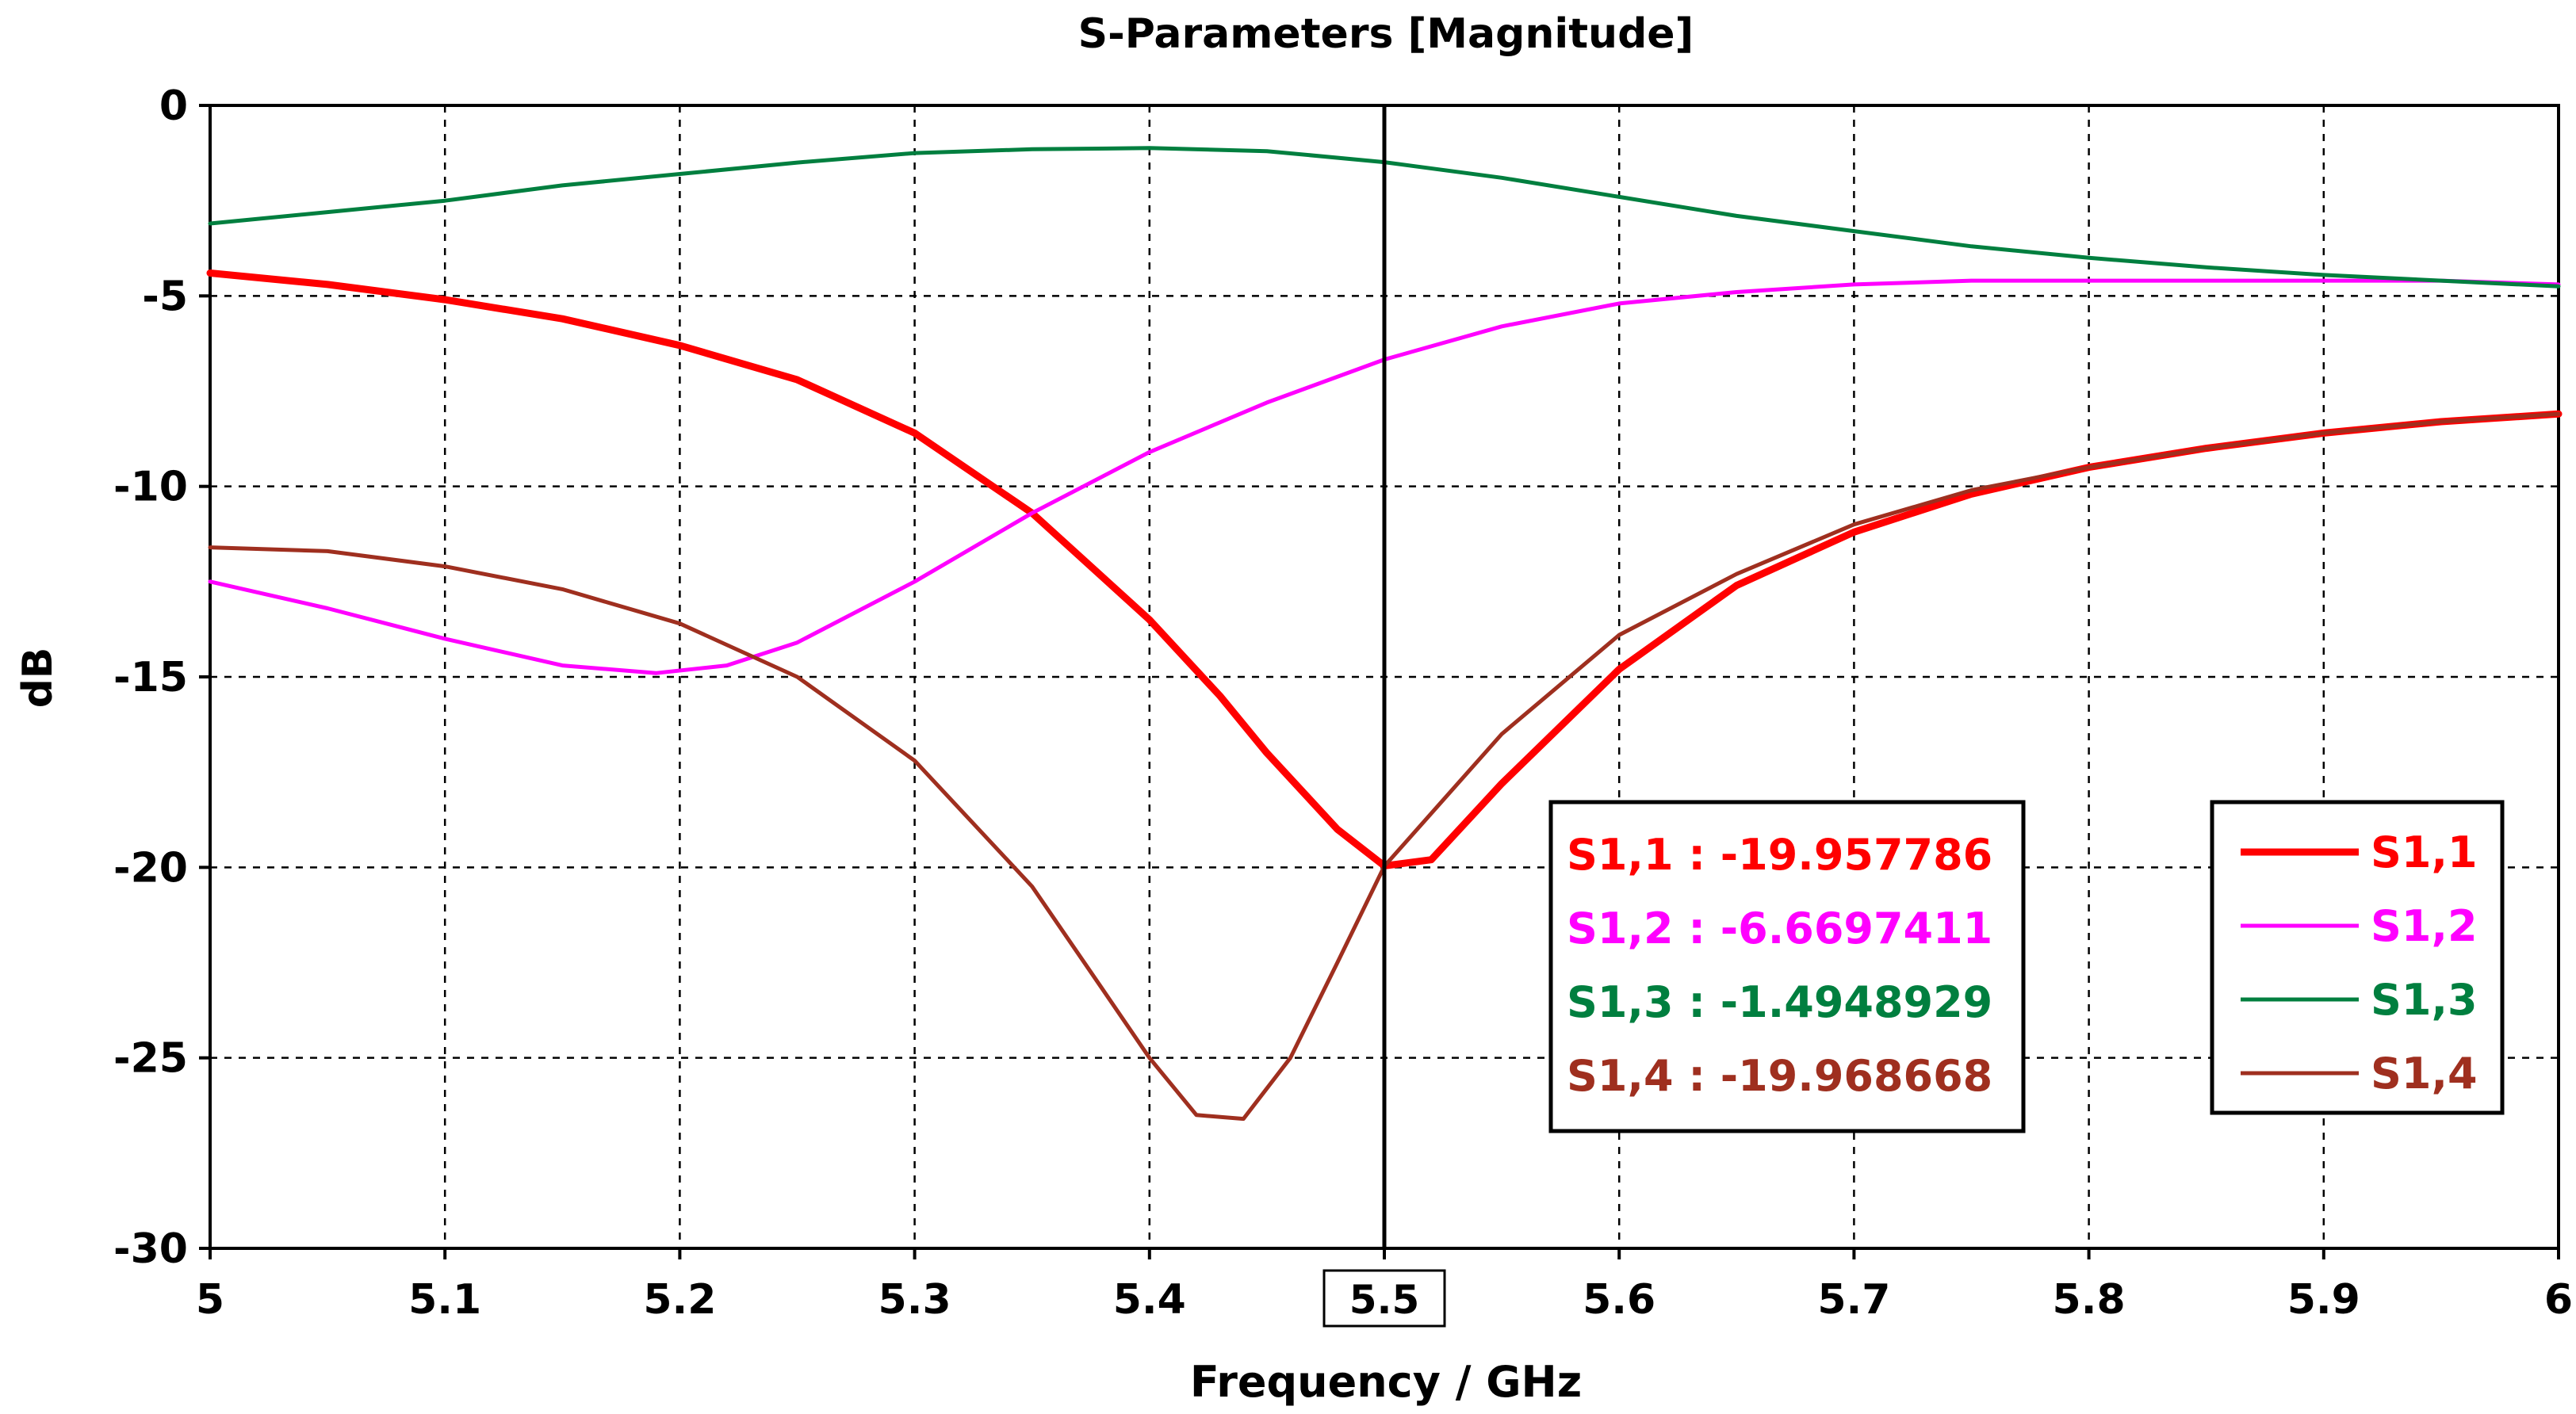  I want to click on x-tick-label: 5.1, so click(444, 1300).